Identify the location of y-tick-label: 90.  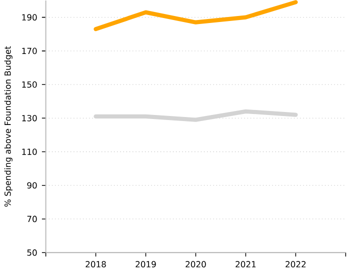
(32, 185).